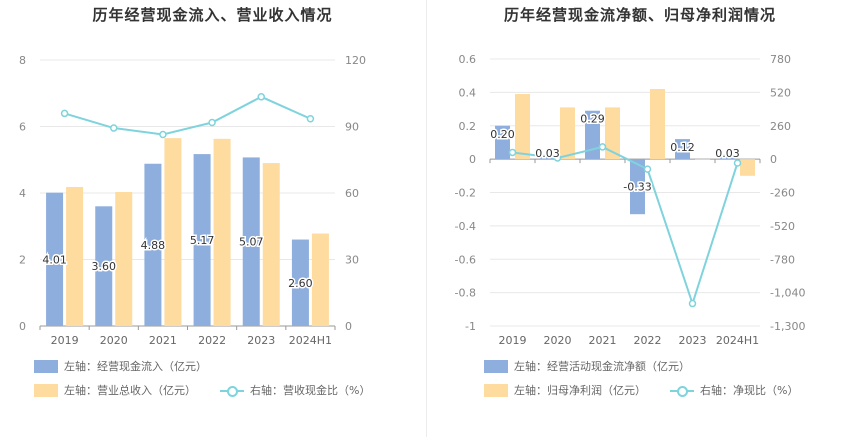 The height and width of the screenshot is (437, 850). Describe the element at coordinates (355, 60) in the screenshot. I see `right-tick-label: 120` at that location.